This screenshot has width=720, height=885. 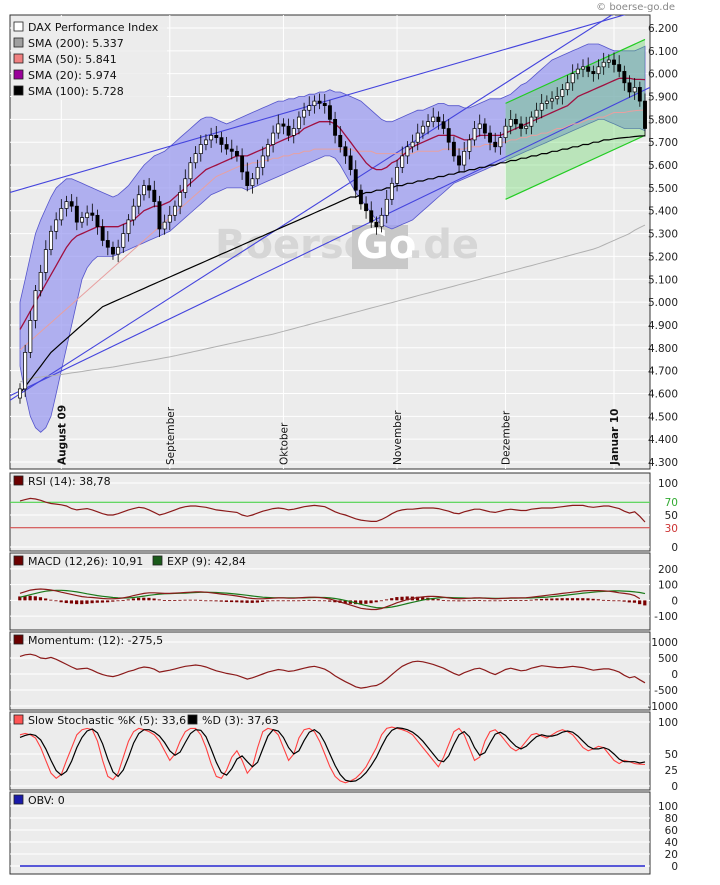 What do you see at coordinates (671, 831) in the screenshot?
I see `obv-tick-label: 60` at bounding box center [671, 831].